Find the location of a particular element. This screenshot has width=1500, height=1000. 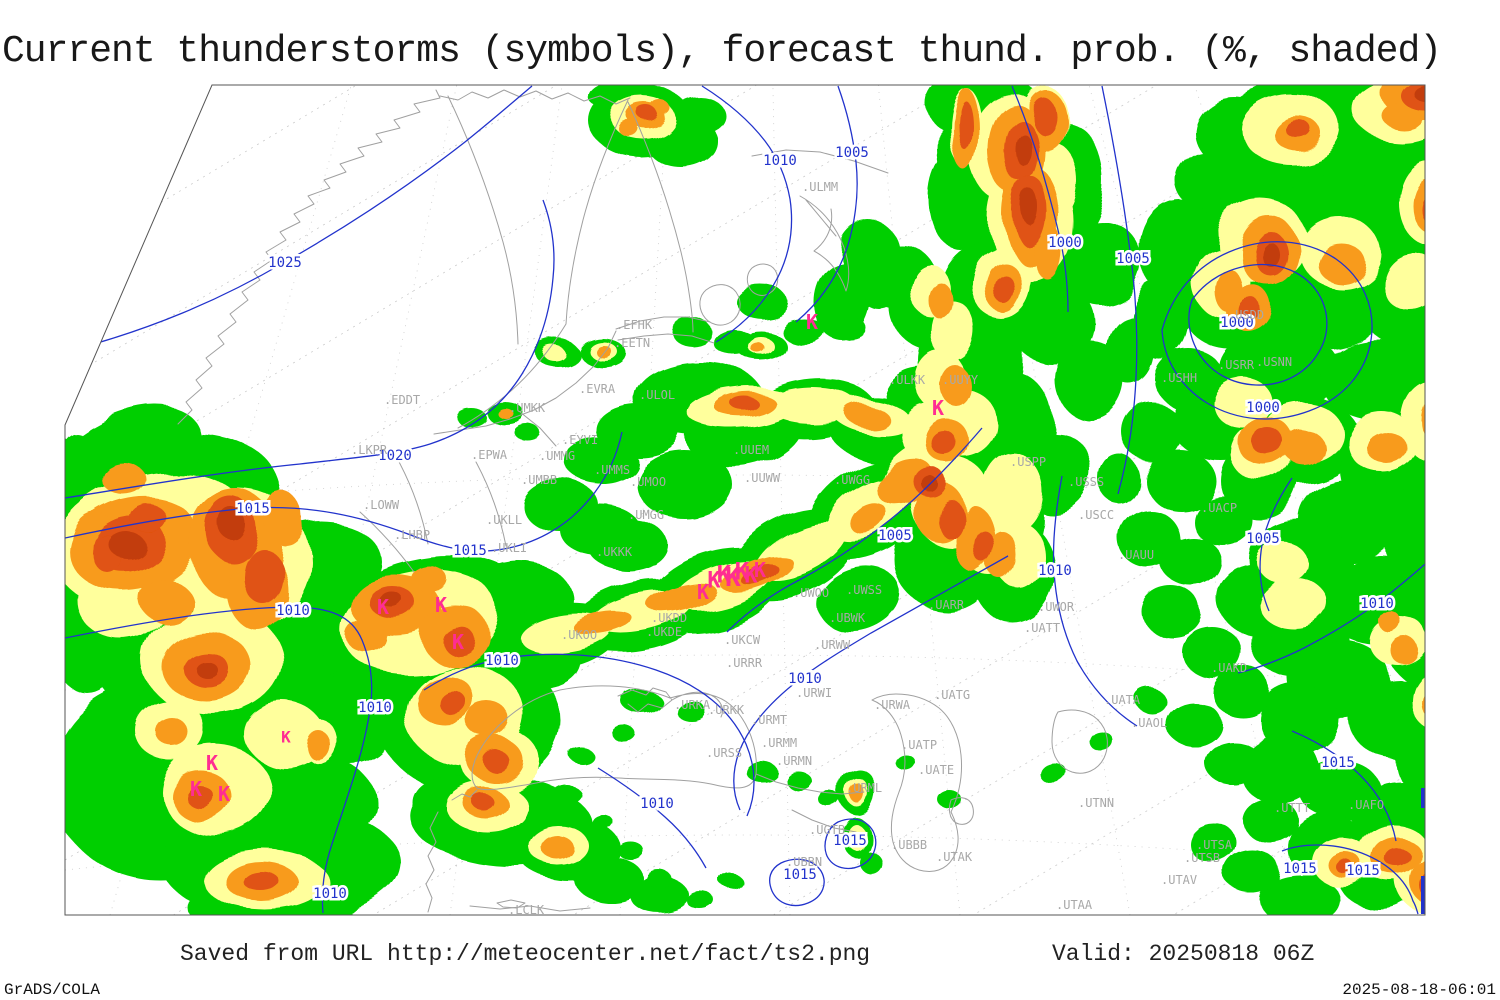

station-label: .UTSA is located at coordinates (1214, 845).